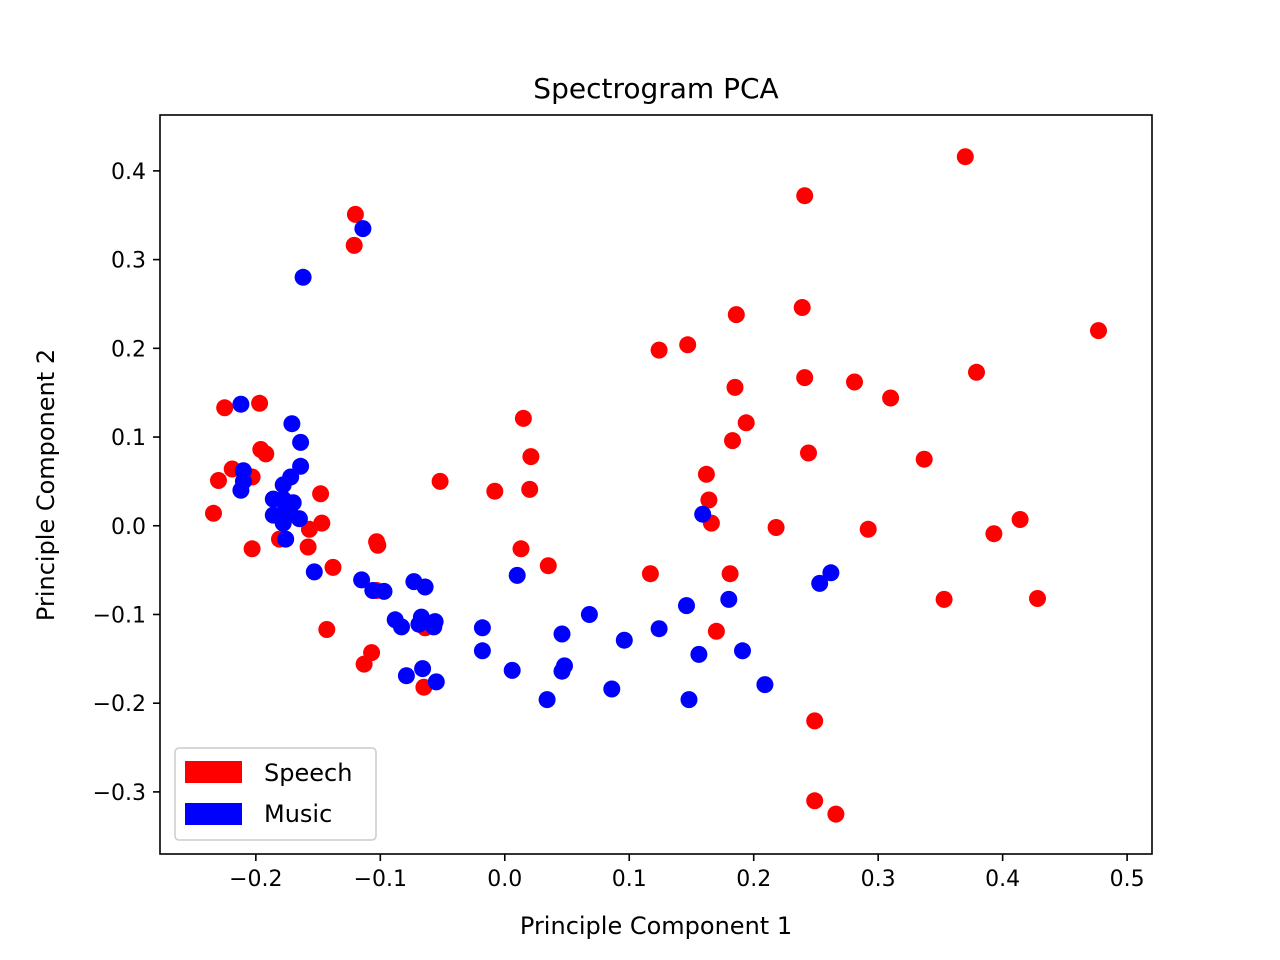  I want to click on x-tick-label: 0.3, so click(878, 879).